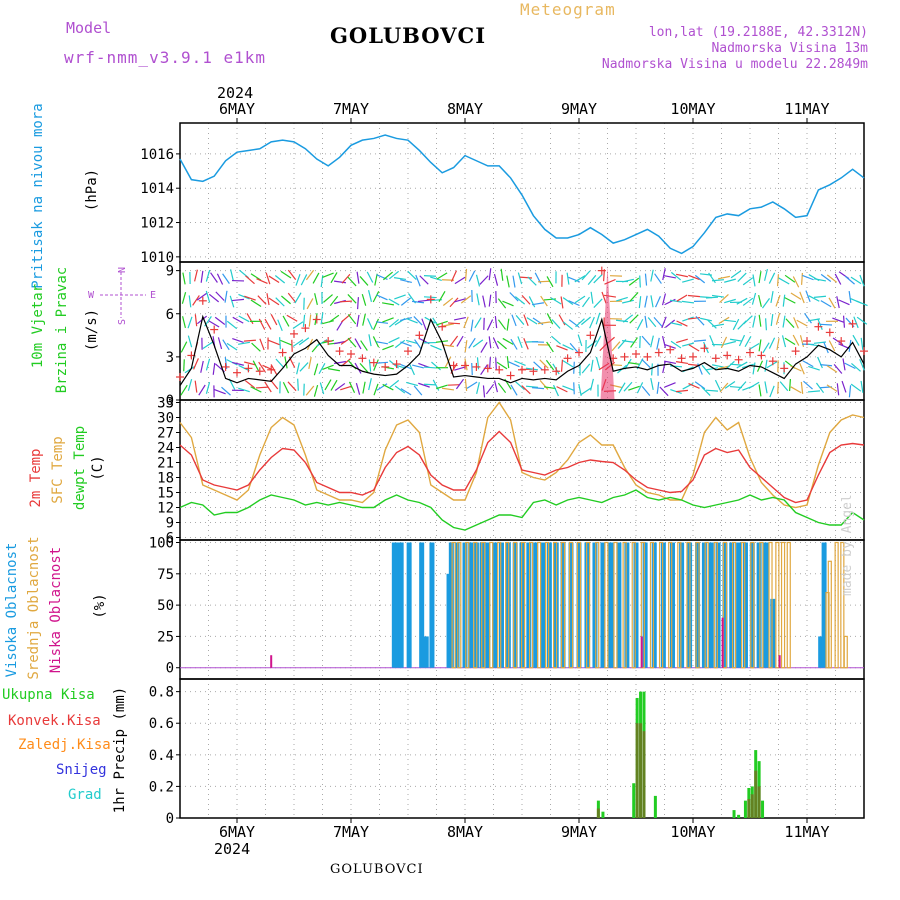 The image size is (900, 900). Describe the element at coordinates (634, 800) in the screenshot. I see `precip-total-bar` at that location.